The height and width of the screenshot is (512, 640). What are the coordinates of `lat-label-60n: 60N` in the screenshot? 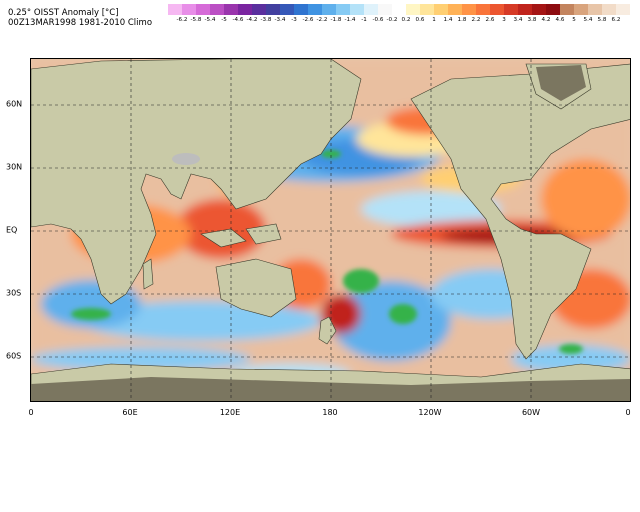 It's located at (14, 104).